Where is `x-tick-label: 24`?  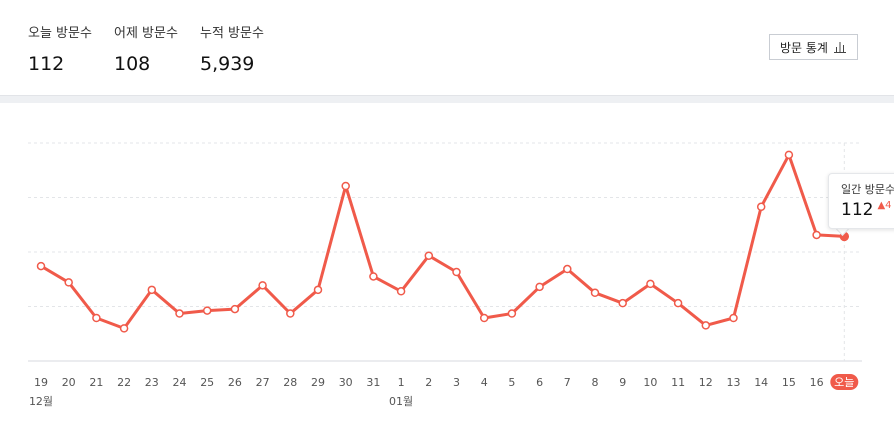 x-tick-label: 24 is located at coordinates (180, 382).